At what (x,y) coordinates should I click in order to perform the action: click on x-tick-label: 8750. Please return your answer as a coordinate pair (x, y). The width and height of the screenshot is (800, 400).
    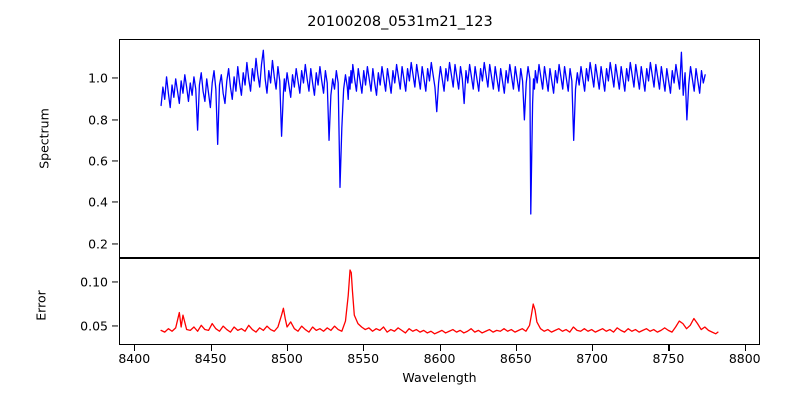
    Looking at the image, I should click on (668, 358).